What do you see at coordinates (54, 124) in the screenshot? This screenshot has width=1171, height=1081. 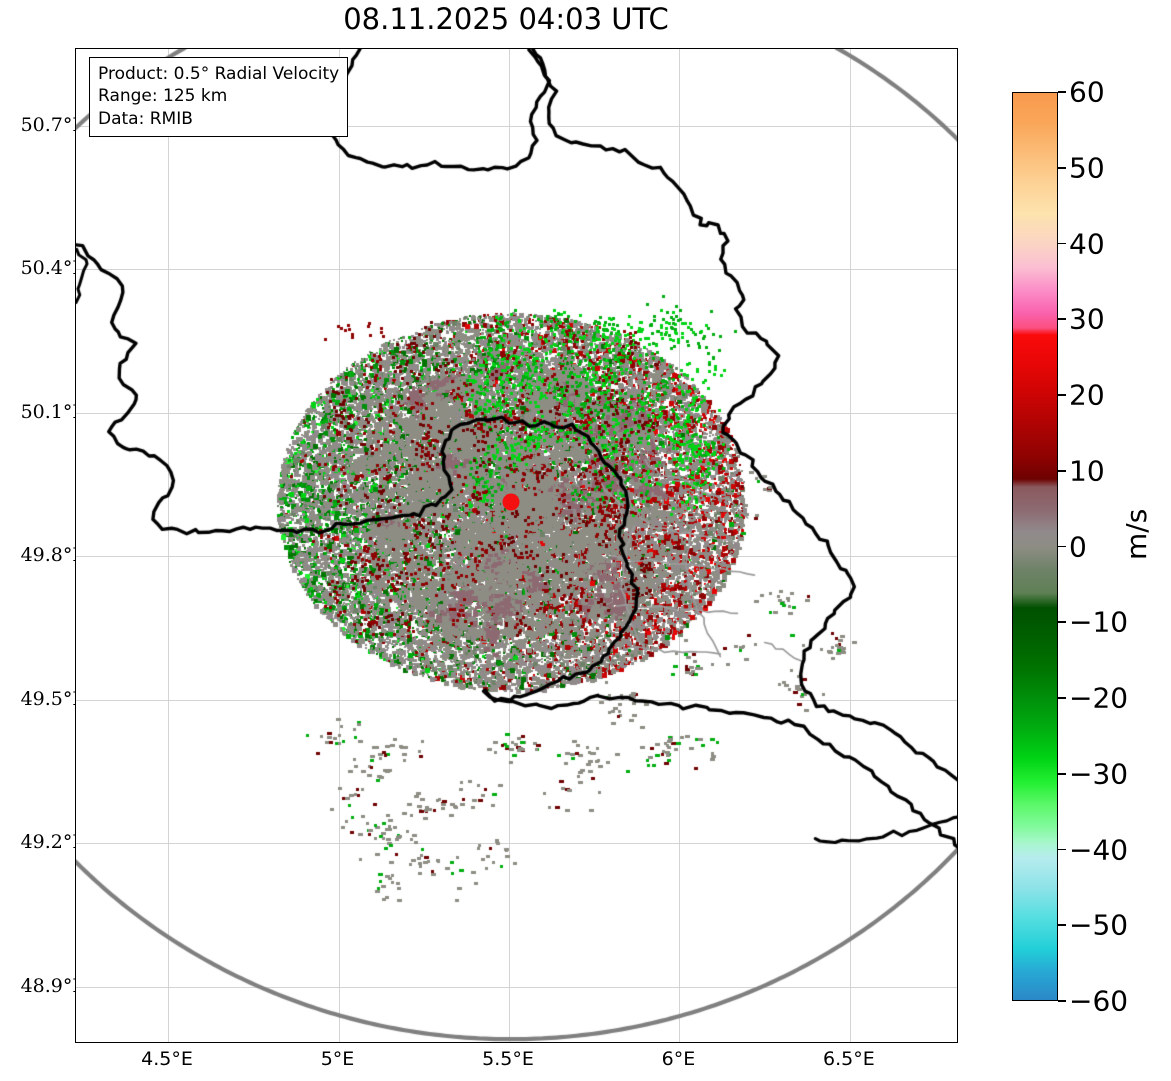 I see `latitude-tick-label: 50.7°N` at bounding box center [54, 124].